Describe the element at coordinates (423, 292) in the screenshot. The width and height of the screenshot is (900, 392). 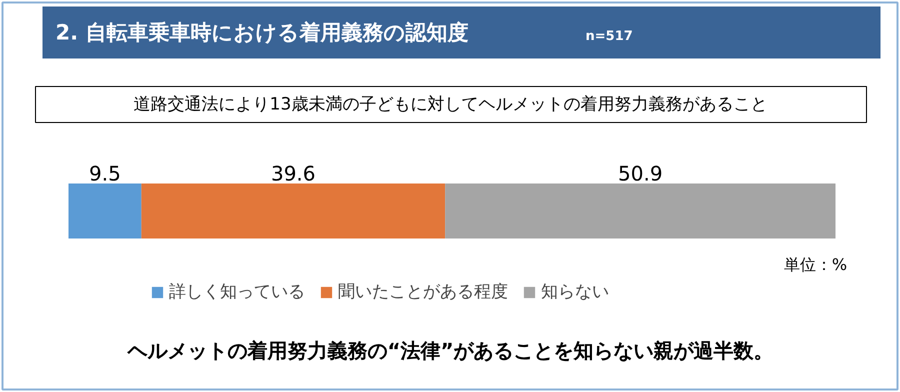
I see `legend-label: 聞いたことがある程度` at that location.